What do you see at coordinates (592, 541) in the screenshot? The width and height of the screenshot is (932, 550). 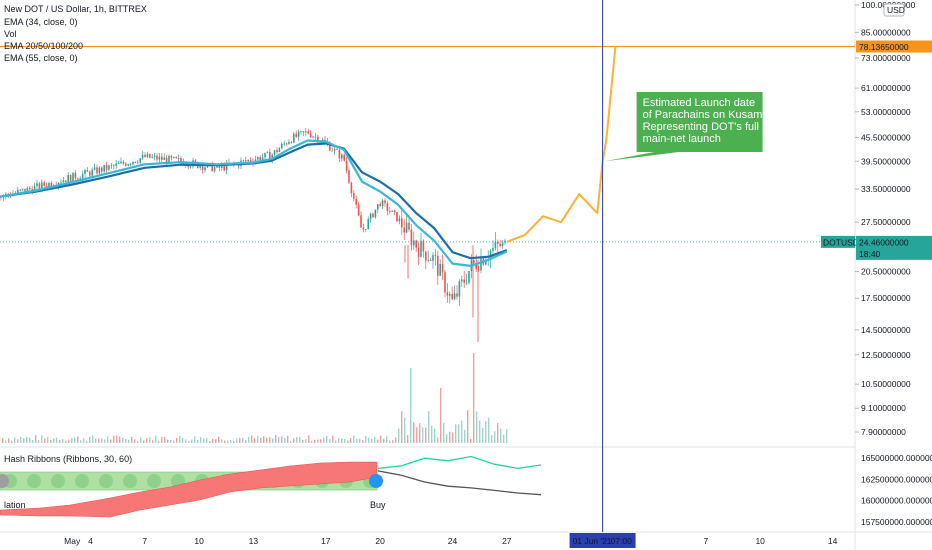 I see `date-marker-date: 01 Jun '21` at bounding box center [592, 541].